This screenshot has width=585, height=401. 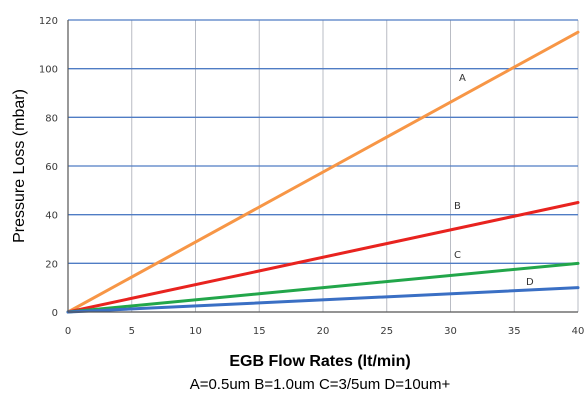 I want to click on series-line-d, so click(x=323, y=300).